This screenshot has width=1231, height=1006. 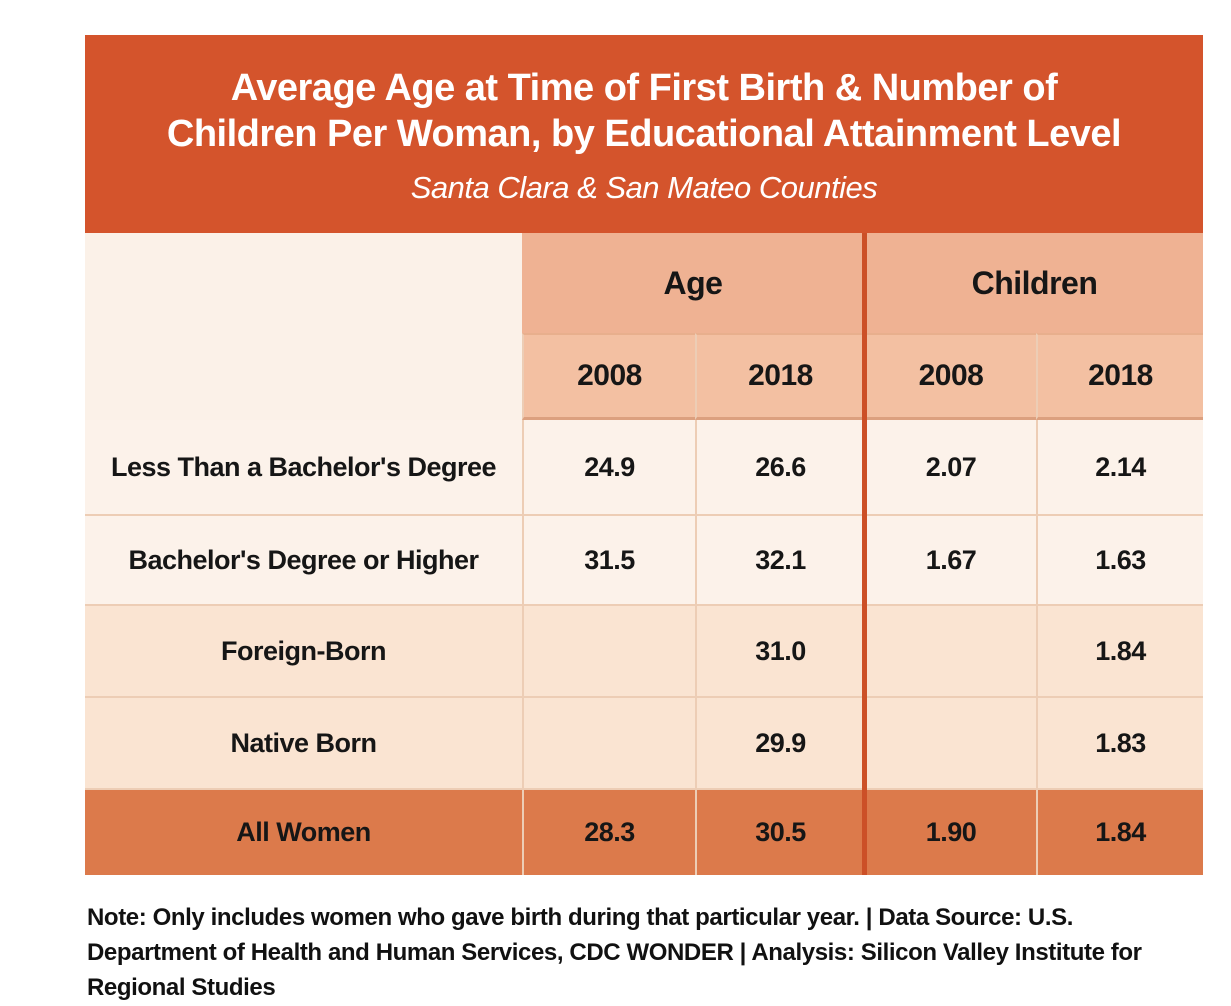 I want to click on year-header-age-2018: 2018, so click(x=779, y=376).